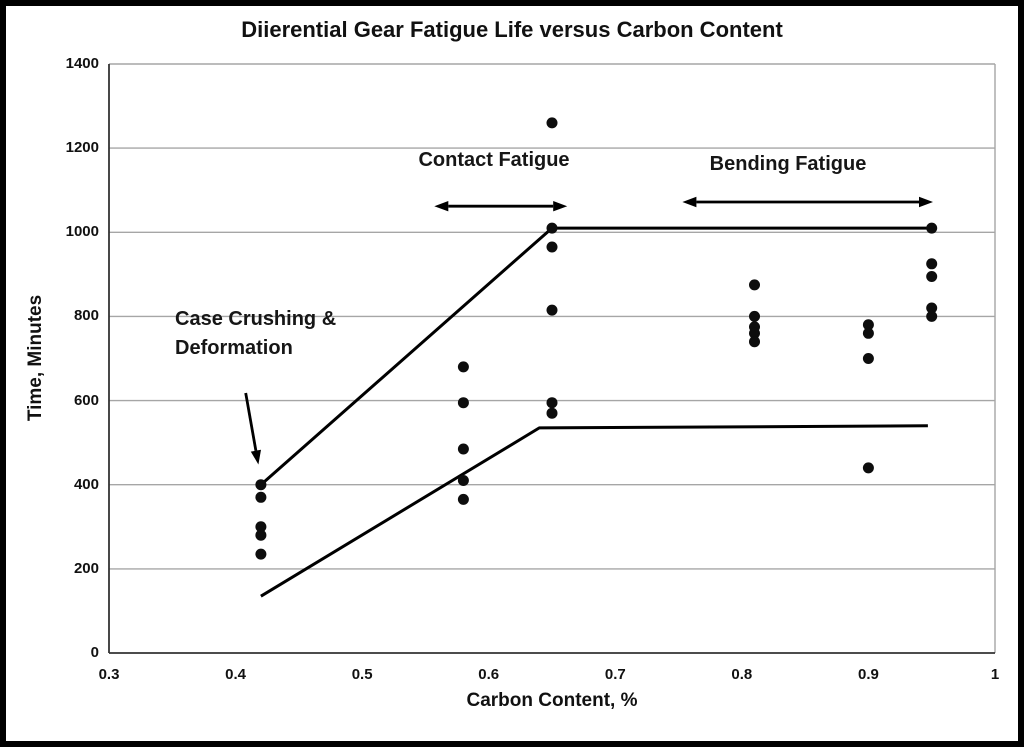 Image resolution: width=1024 pixels, height=747 pixels. What do you see at coordinates (362, 674) in the screenshot?
I see `x-tick-label: 0.5` at bounding box center [362, 674].